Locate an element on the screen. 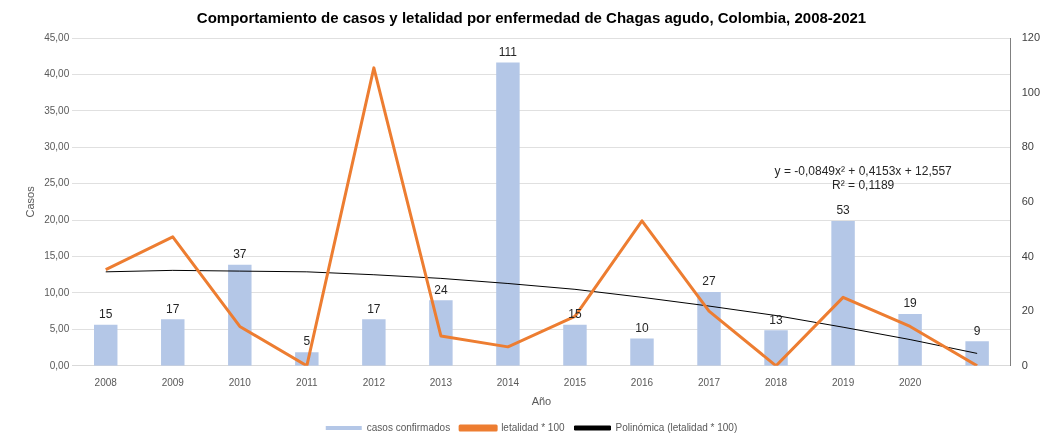 This screenshot has height=445, width=1053. x-tick-label: 2020 is located at coordinates (910, 382).